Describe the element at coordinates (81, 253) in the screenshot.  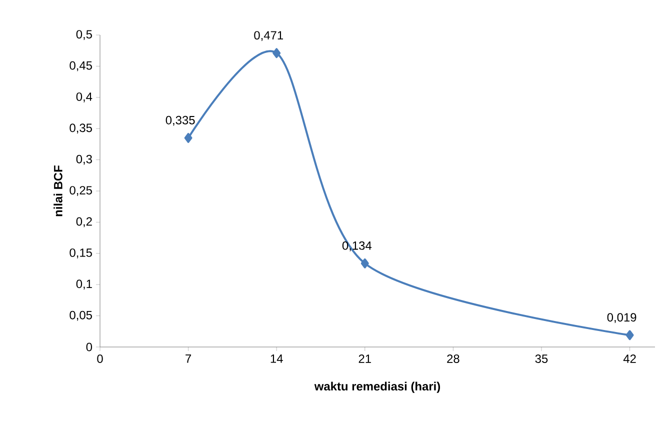
I see `y-tick-label: 0,15` at that location.